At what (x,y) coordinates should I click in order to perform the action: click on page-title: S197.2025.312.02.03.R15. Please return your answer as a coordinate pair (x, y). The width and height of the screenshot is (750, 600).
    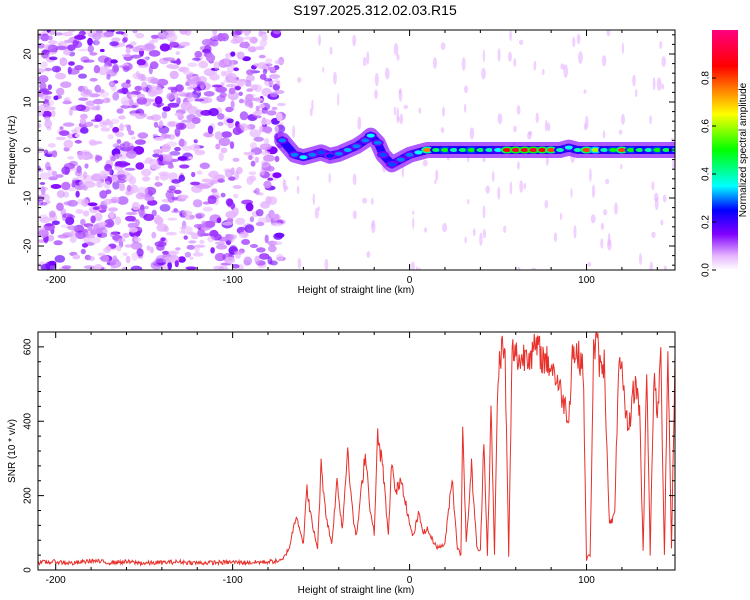
    Looking at the image, I should click on (375, 10).